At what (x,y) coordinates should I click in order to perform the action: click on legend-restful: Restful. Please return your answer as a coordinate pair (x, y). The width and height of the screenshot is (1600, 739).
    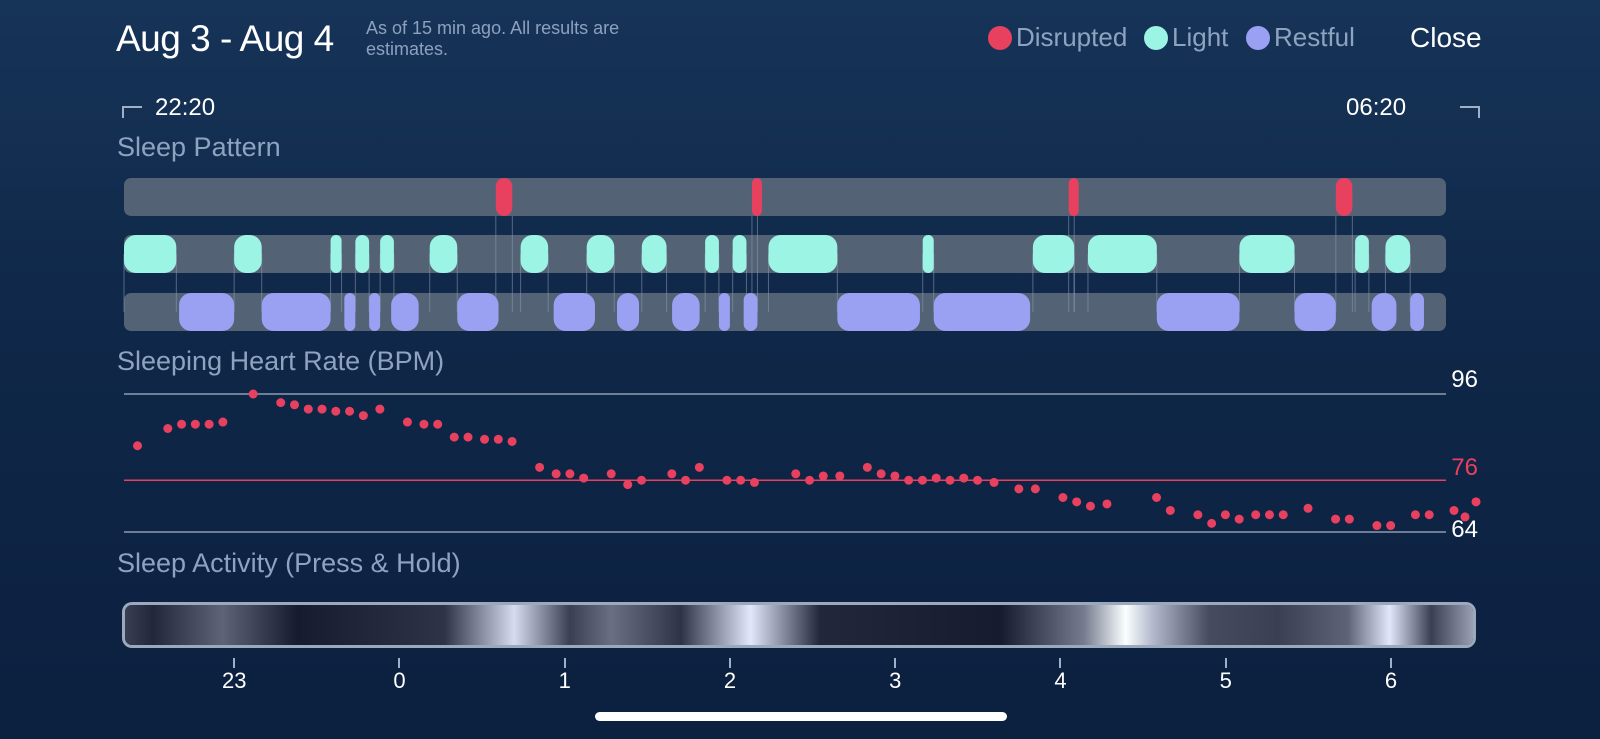
    Looking at the image, I should click on (1300, 37).